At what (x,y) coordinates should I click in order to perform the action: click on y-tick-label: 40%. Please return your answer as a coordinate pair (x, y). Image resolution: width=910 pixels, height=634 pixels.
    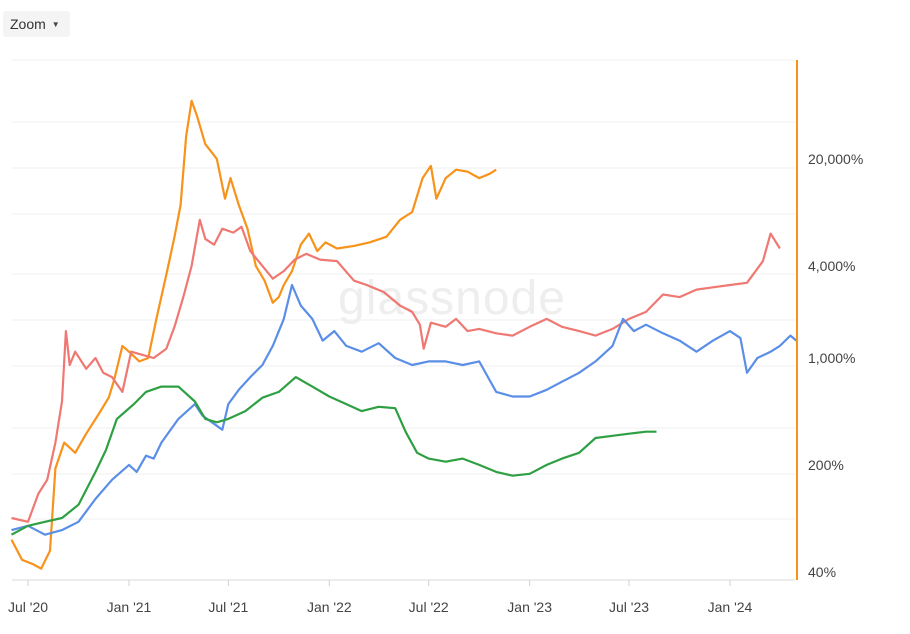
    Looking at the image, I should click on (822, 572).